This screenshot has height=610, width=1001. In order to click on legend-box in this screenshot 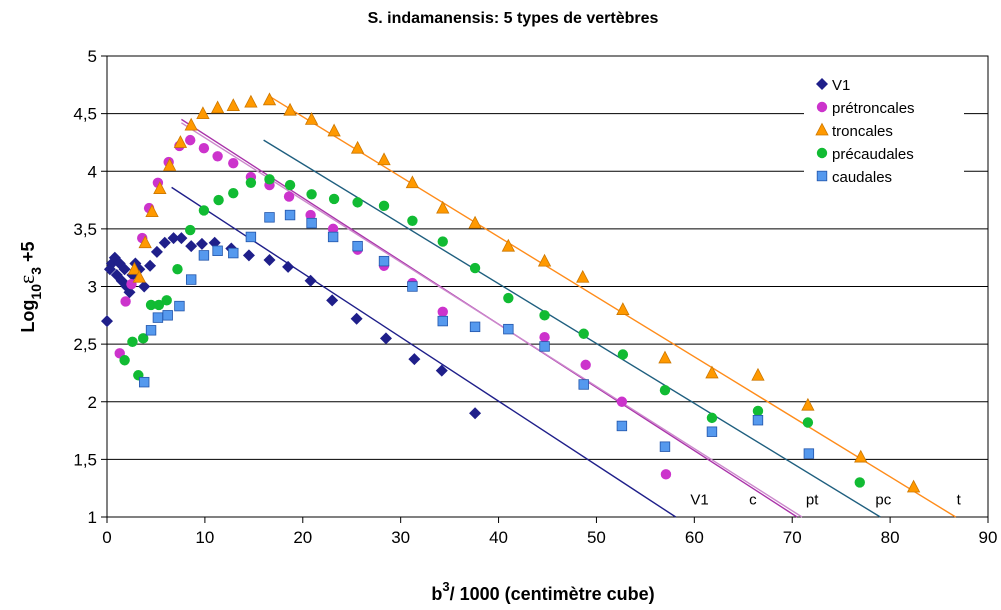, I will do `click(884, 131)`.